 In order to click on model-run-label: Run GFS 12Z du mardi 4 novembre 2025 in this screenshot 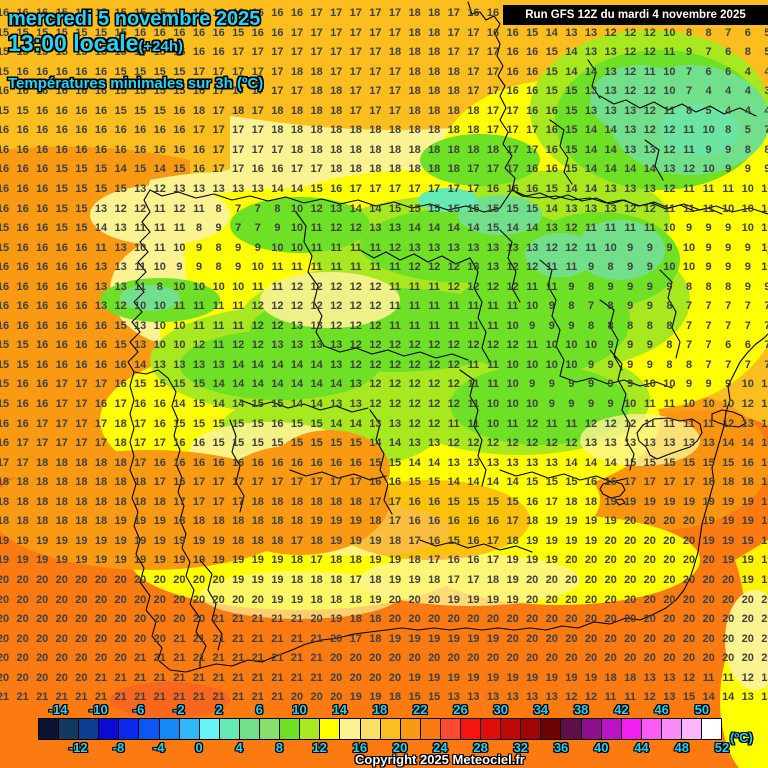, I will do `click(635, 15)`.